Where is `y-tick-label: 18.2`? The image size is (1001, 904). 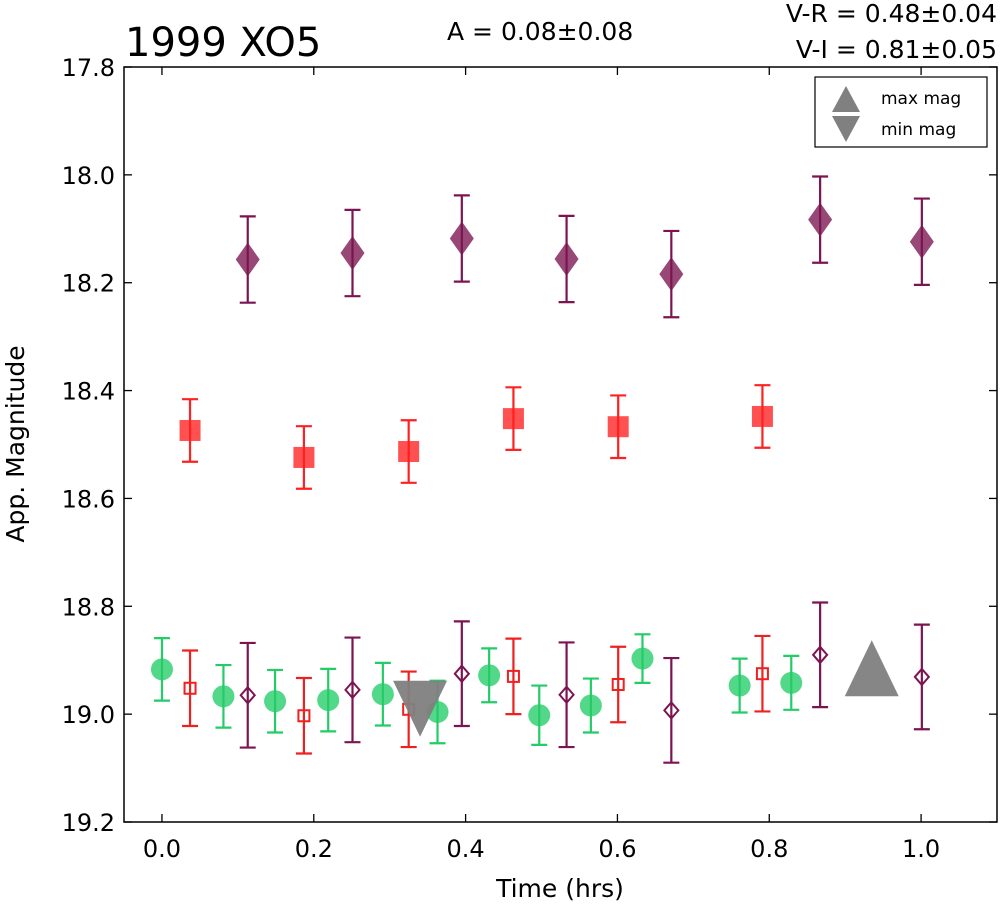 y-tick-label: 18.2 is located at coordinates (88, 284).